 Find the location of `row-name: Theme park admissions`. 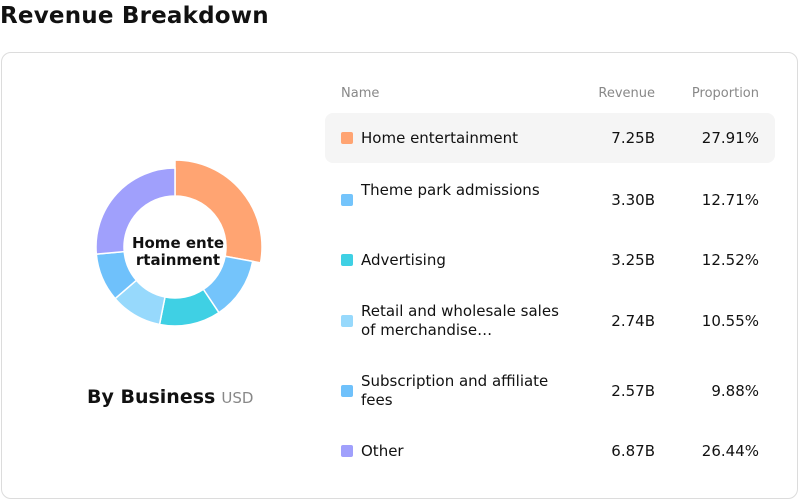

row-name: Theme park admissions is located at coordinates (450, 190).